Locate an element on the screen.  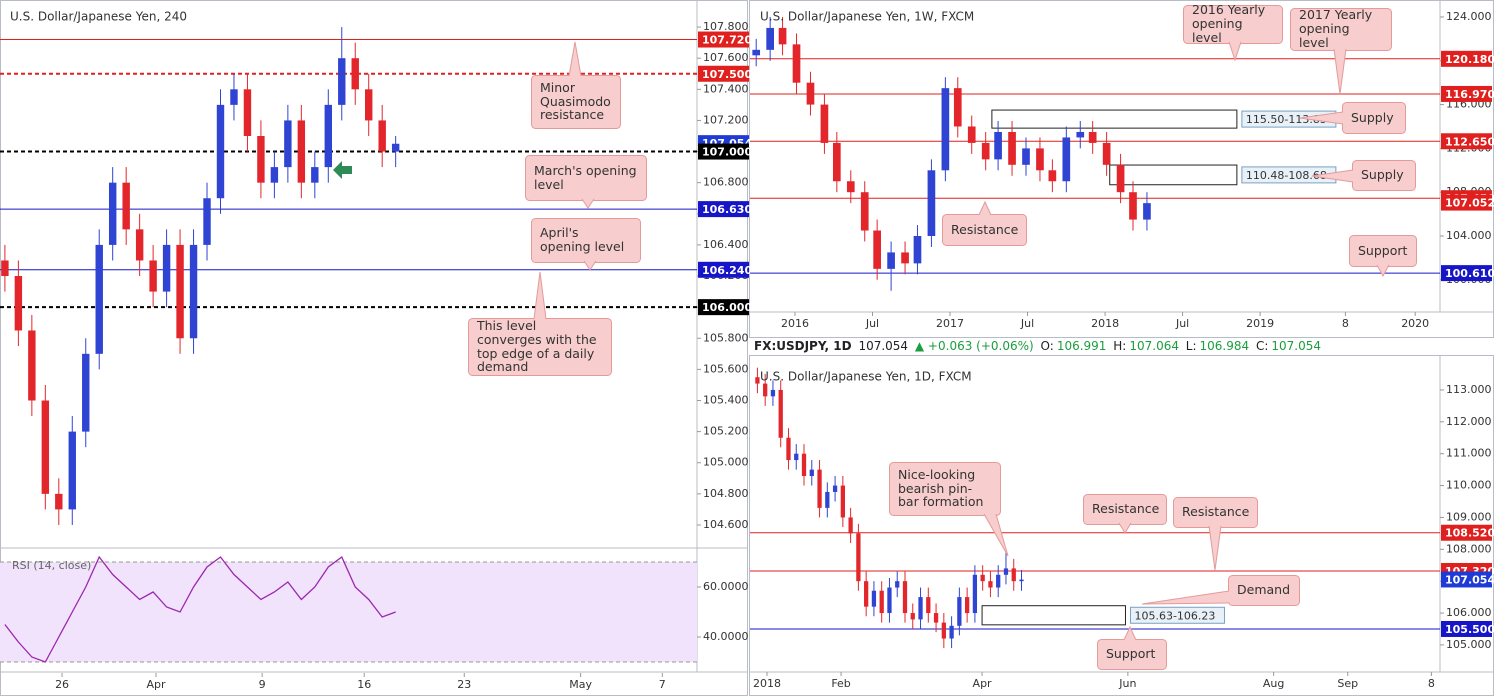
level-label: 105.500 is located at coordinates (1469, 629).